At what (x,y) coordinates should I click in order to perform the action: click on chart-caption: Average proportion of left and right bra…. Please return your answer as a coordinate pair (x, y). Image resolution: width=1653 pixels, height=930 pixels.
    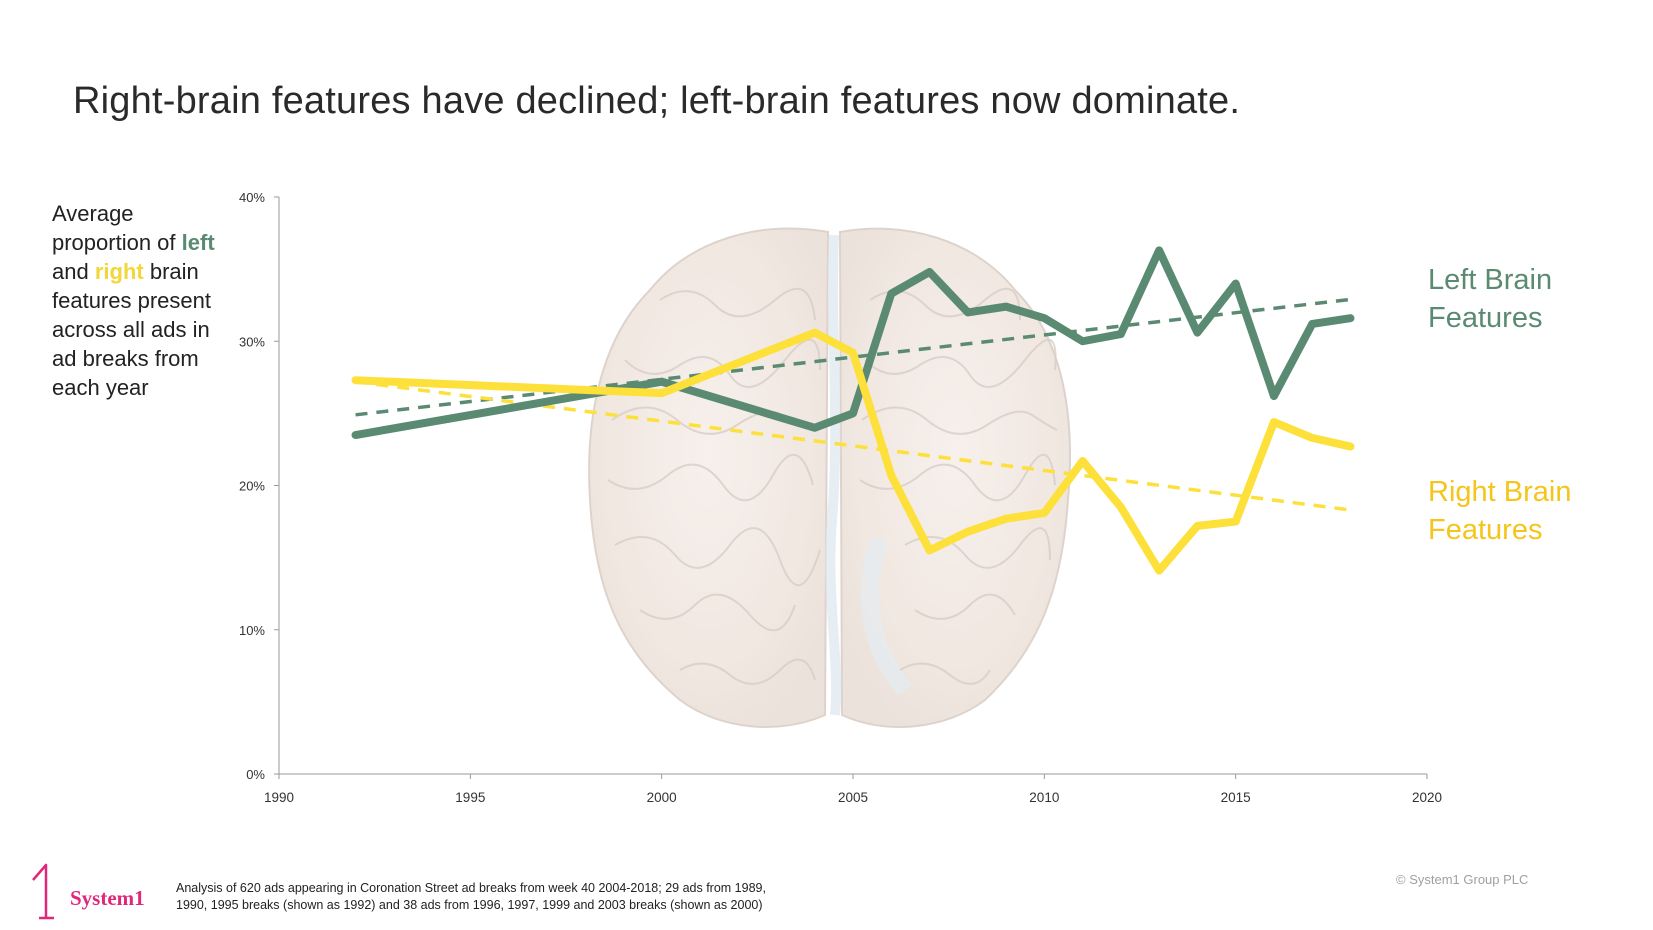
    Looking at the image, I should click on (139, 300).